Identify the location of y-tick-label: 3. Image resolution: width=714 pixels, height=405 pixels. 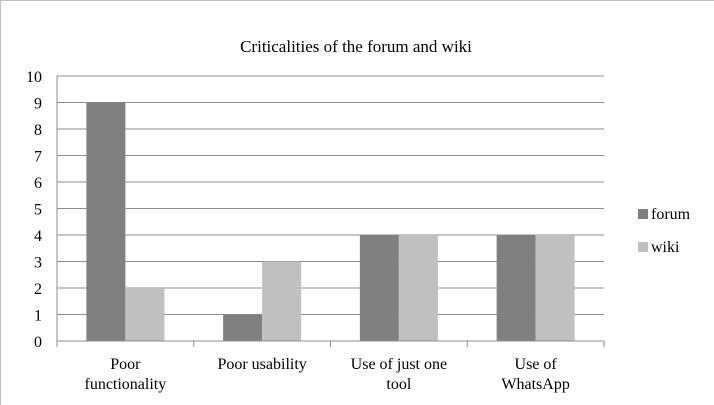
(38, 263).